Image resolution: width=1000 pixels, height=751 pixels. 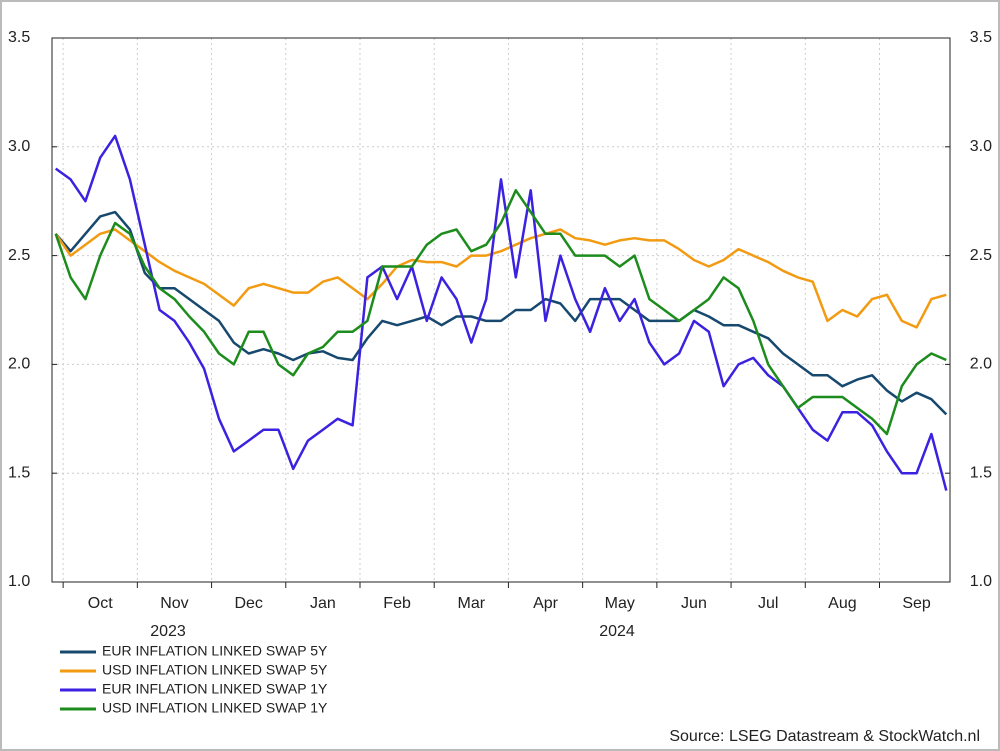 I want to click on legend-label: USD INFLATION LINKED SWAP 1Y, so click(x=215, y=708).